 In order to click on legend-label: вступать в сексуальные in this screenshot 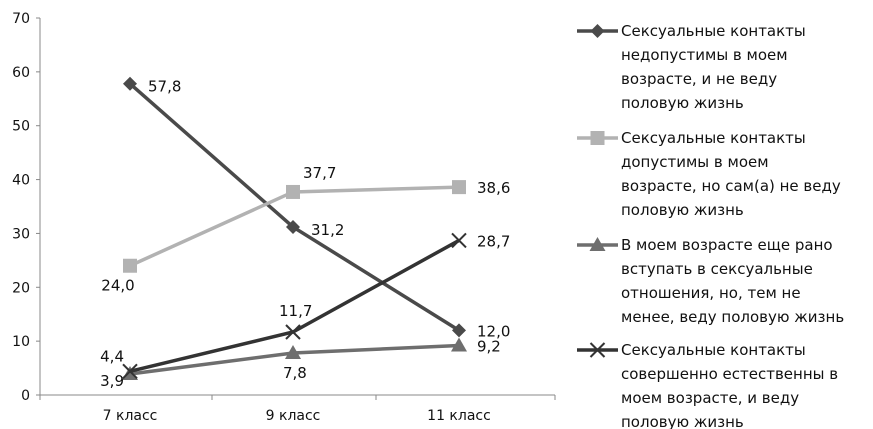, I will do `click(717, 269)`.